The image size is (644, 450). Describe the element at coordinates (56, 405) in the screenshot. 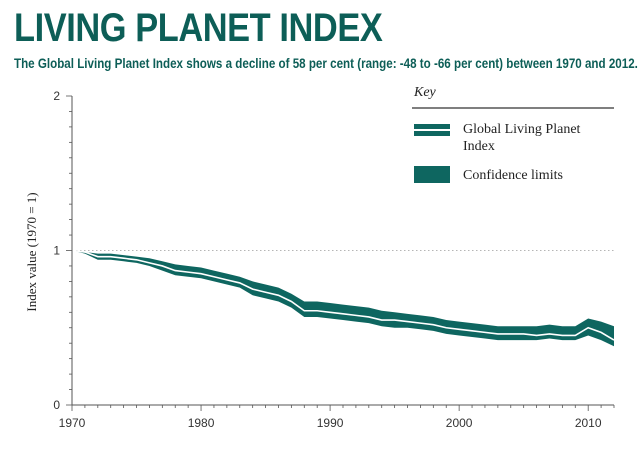

I see `y-tick-label: 0` at that location.